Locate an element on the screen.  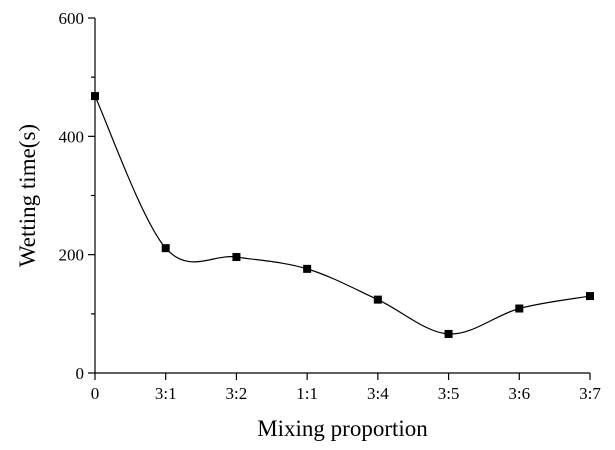
x-tick-label: 3:5 is located at coordinates (449, 393).